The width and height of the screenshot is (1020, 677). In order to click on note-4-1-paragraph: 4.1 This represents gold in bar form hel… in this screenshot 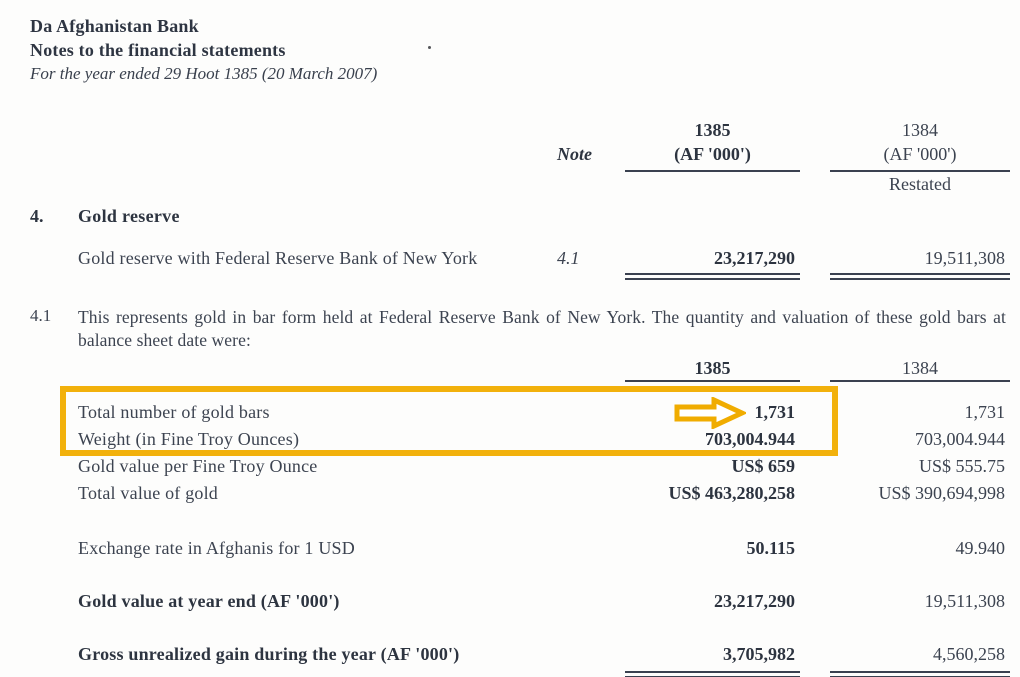, I will do `click(510, 329)`.